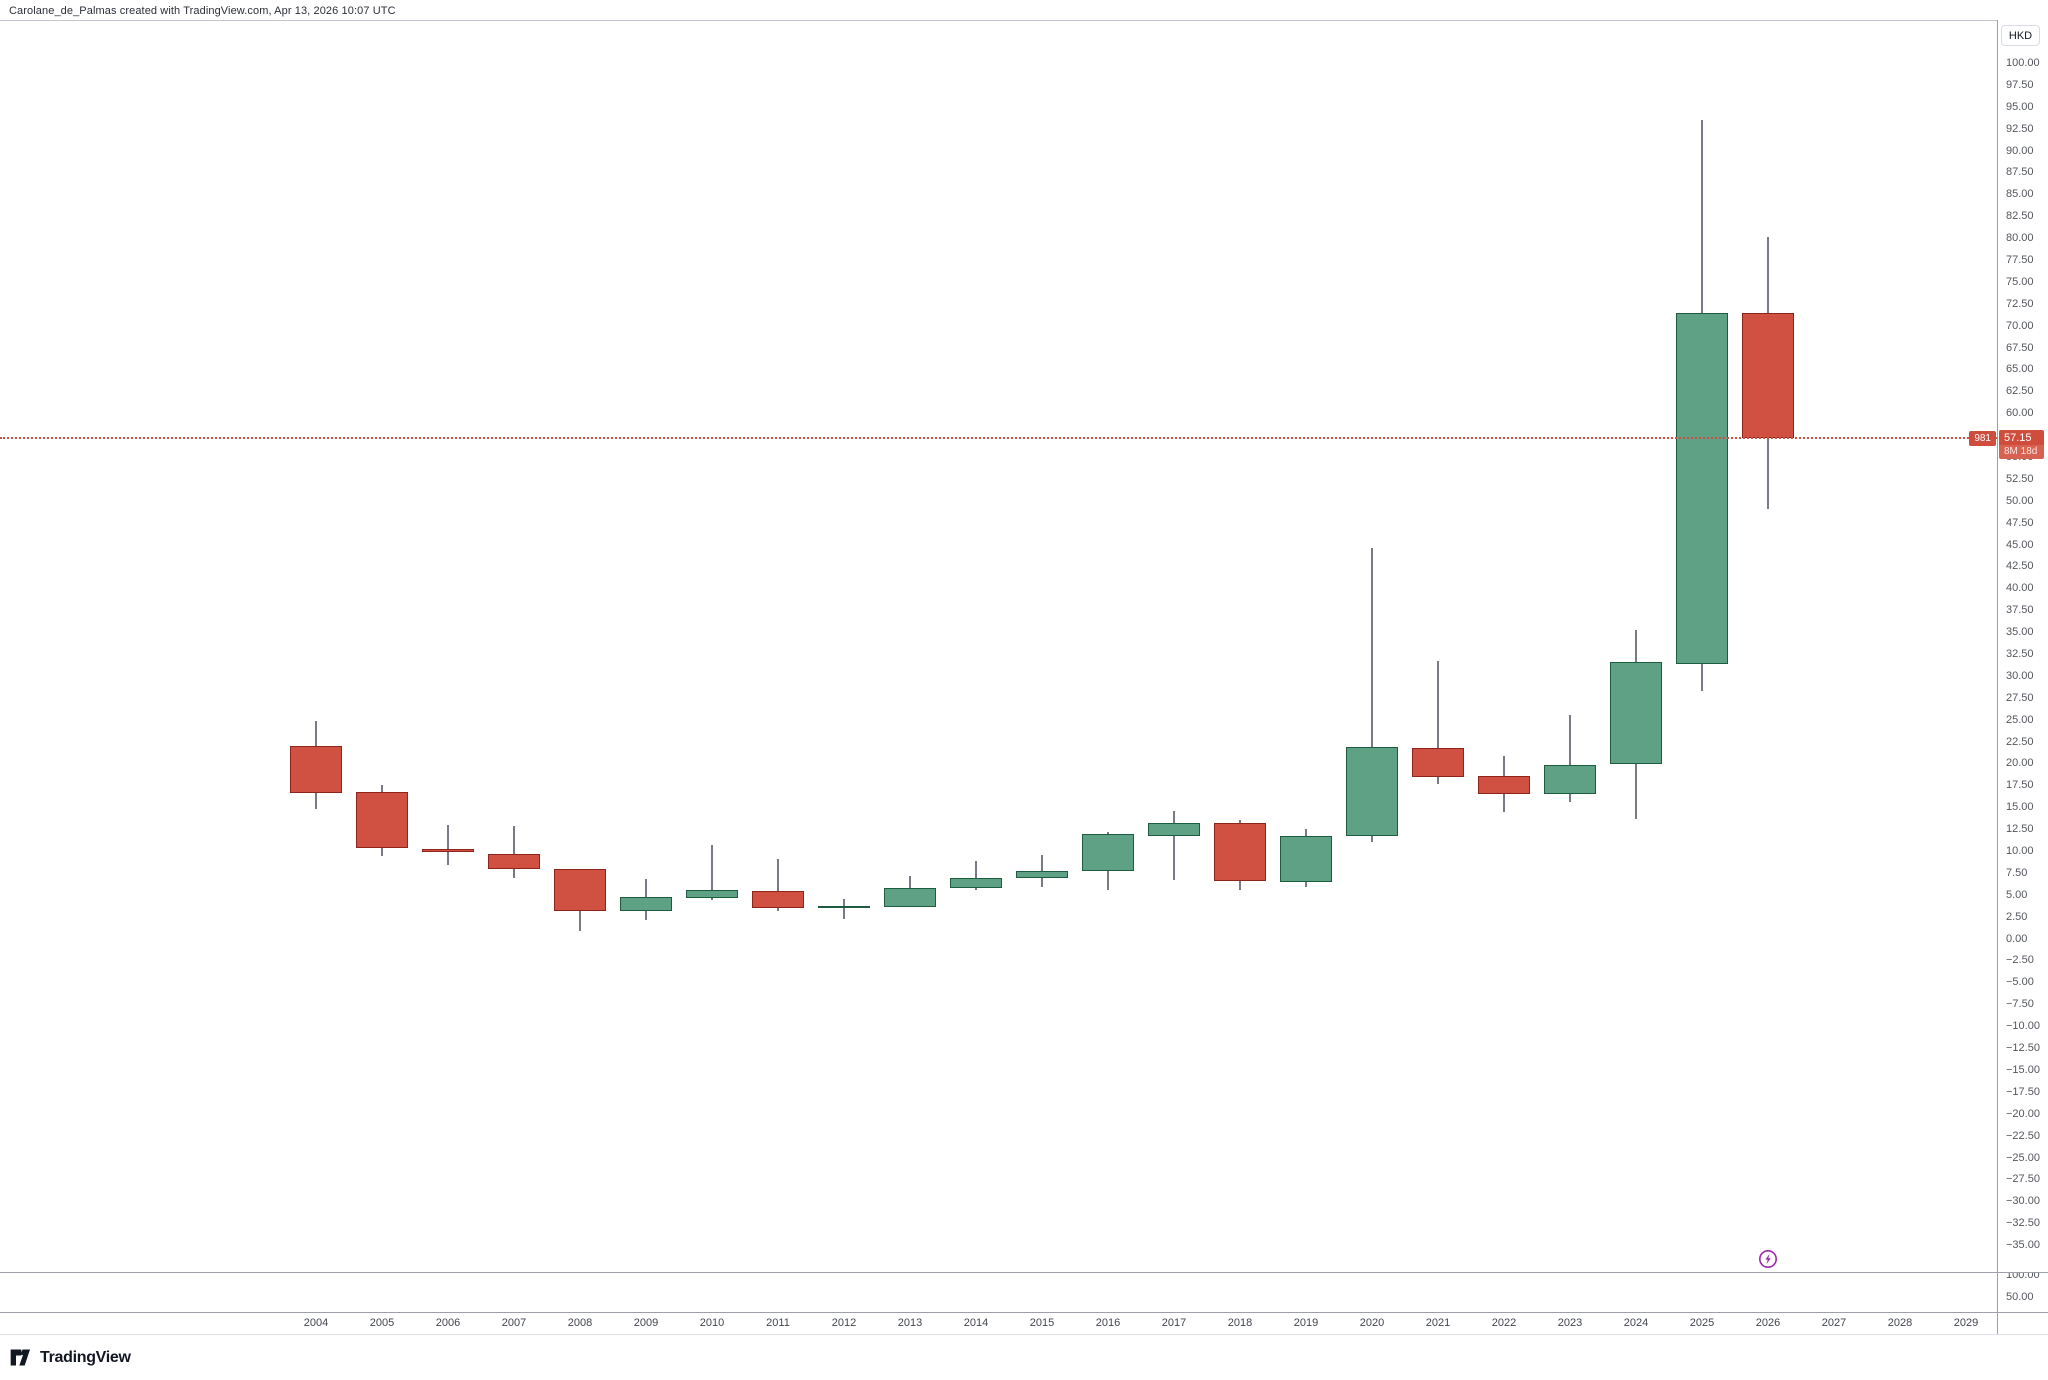 The image size is (2048, 1380). Describe the element at coordinates (1240, 852) in the screenshot. I see `candle-body-2018` at that location.